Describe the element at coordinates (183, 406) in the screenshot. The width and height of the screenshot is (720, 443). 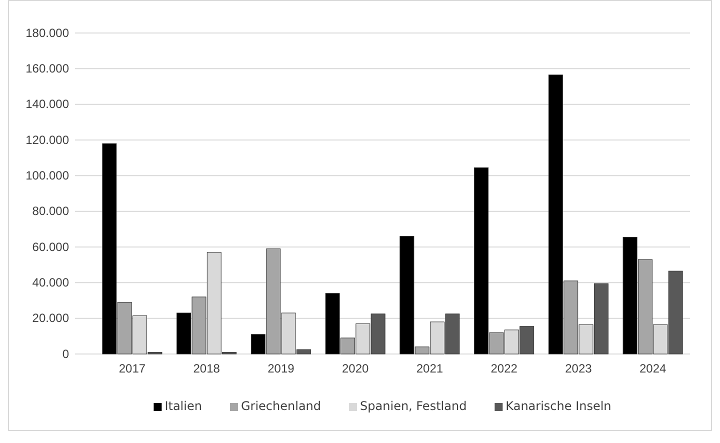
I see `legend-label: Italien` at that location.